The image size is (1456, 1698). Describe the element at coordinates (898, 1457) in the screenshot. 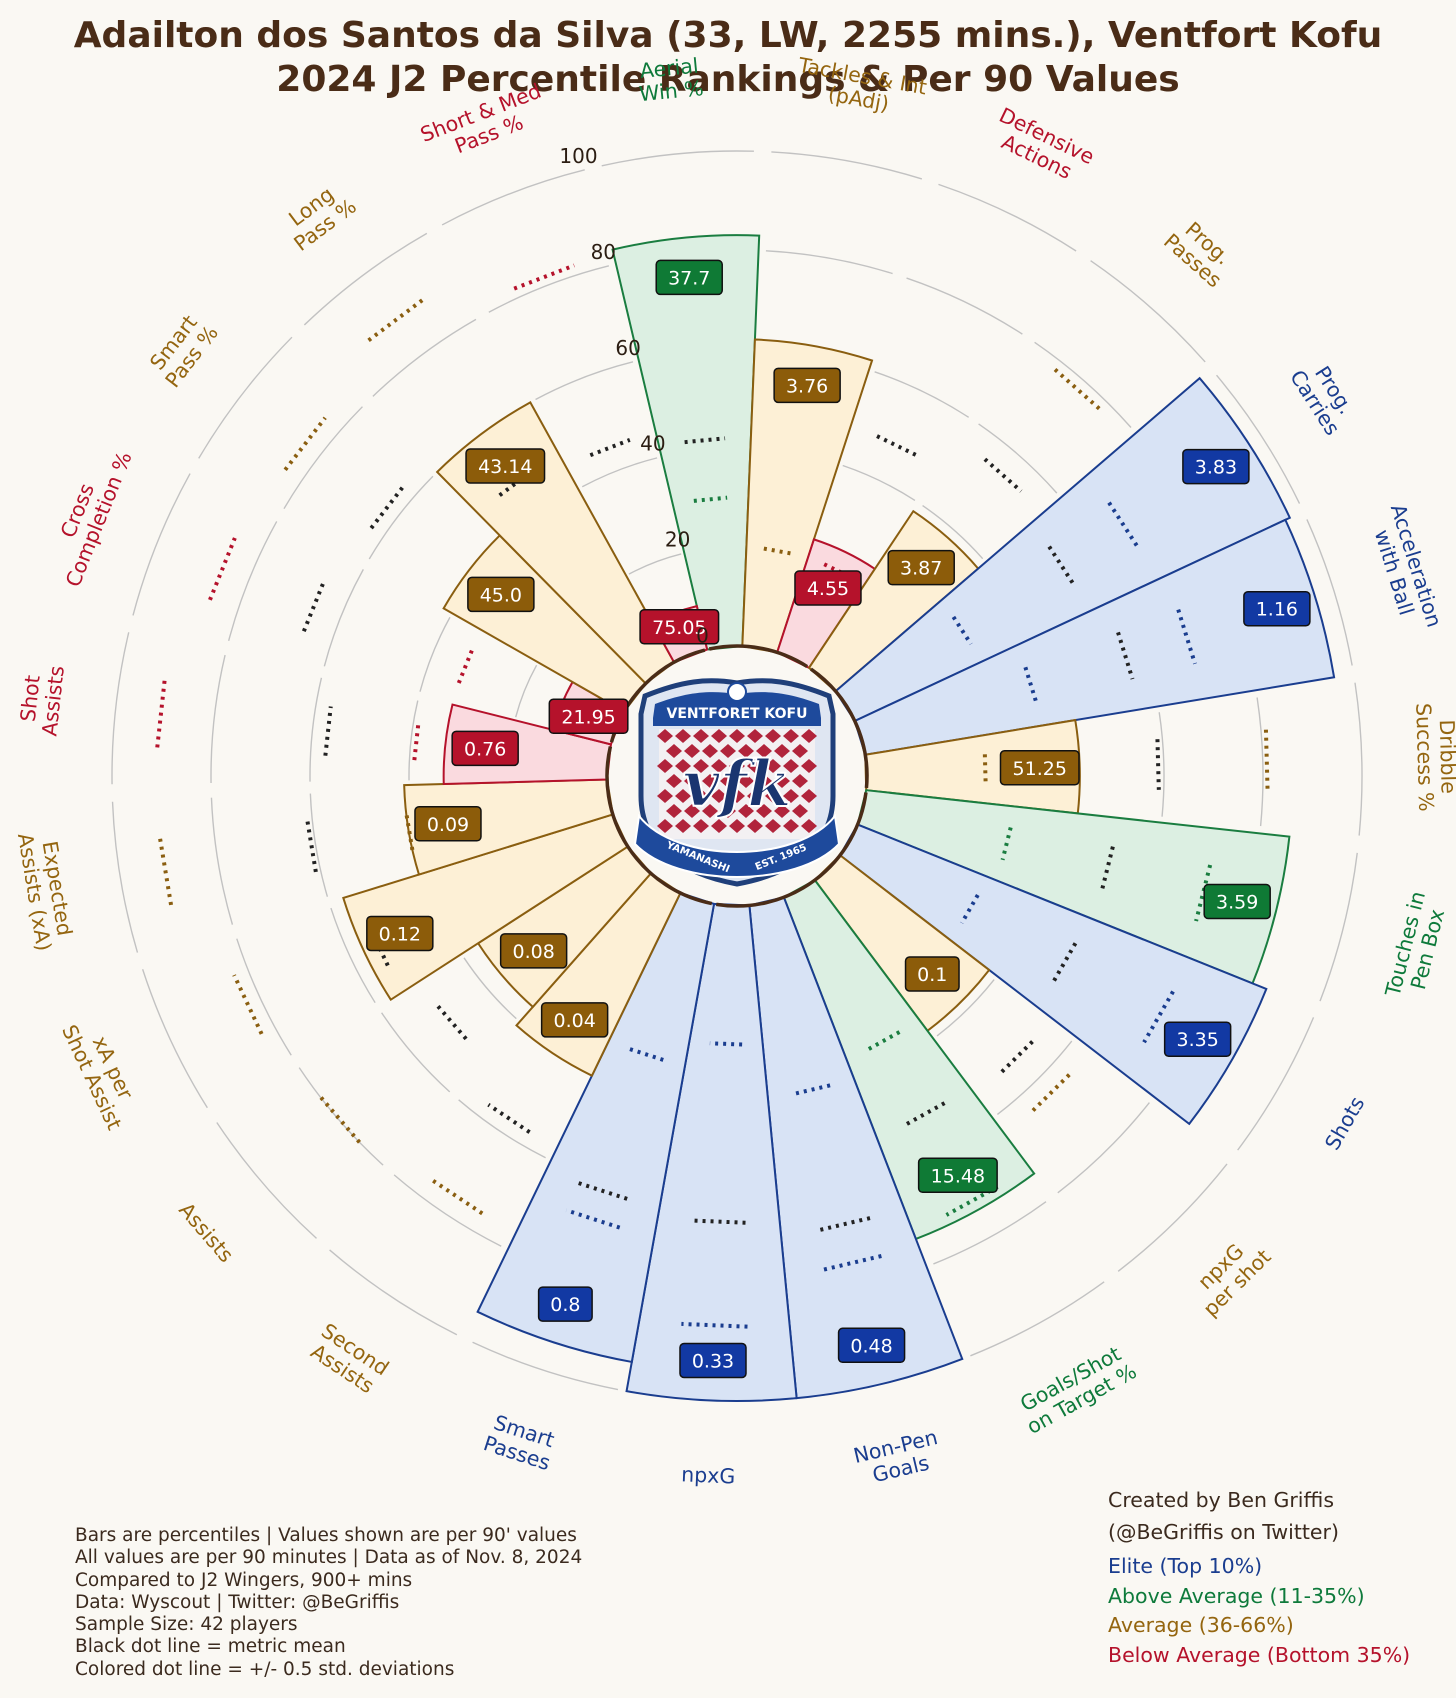

I see `metric-label: Non-PenGoals` at that location.